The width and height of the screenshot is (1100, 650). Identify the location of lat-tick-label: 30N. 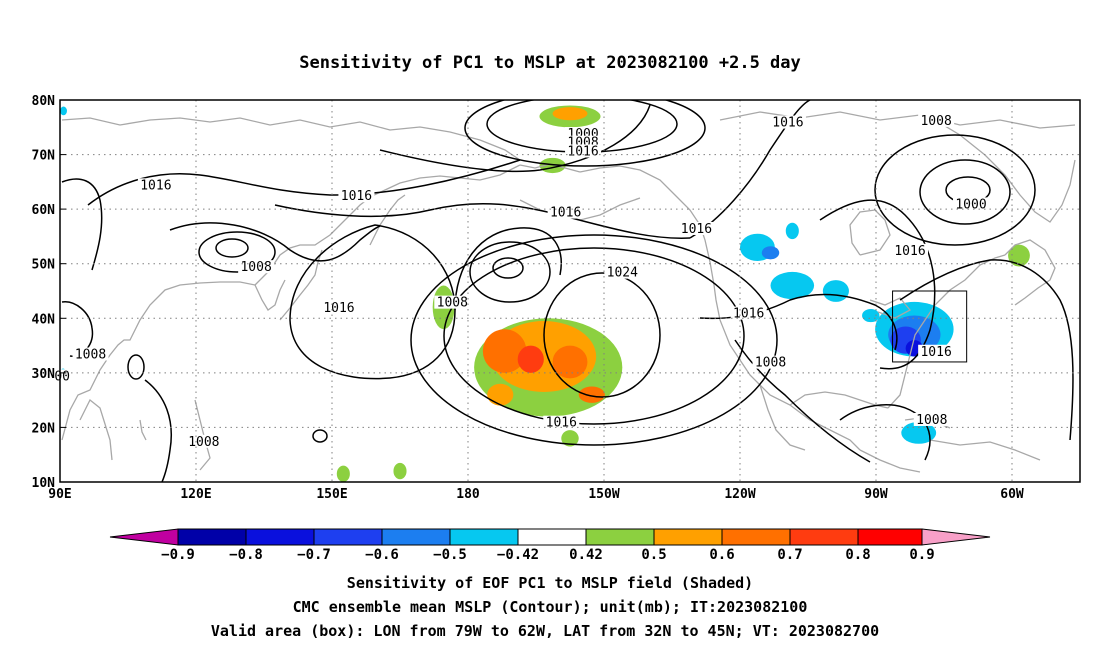
(44, 374).